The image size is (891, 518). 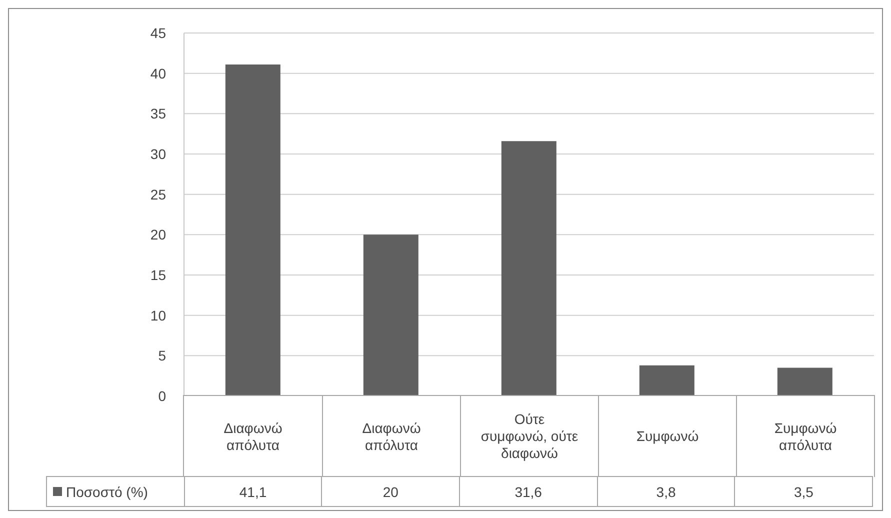 What do you see at coordinates (529, 436) in the screenshot?
I see `x-tick-label: Ούτε συμφωνώ, ούτε διαφωνώ` at bounding box center [529, 436].